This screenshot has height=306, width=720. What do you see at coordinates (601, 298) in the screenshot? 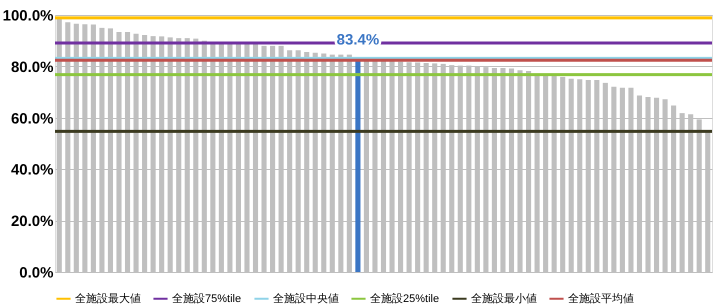
I see `legend-label: 全施設平均値` at bounding box center [601, 298].